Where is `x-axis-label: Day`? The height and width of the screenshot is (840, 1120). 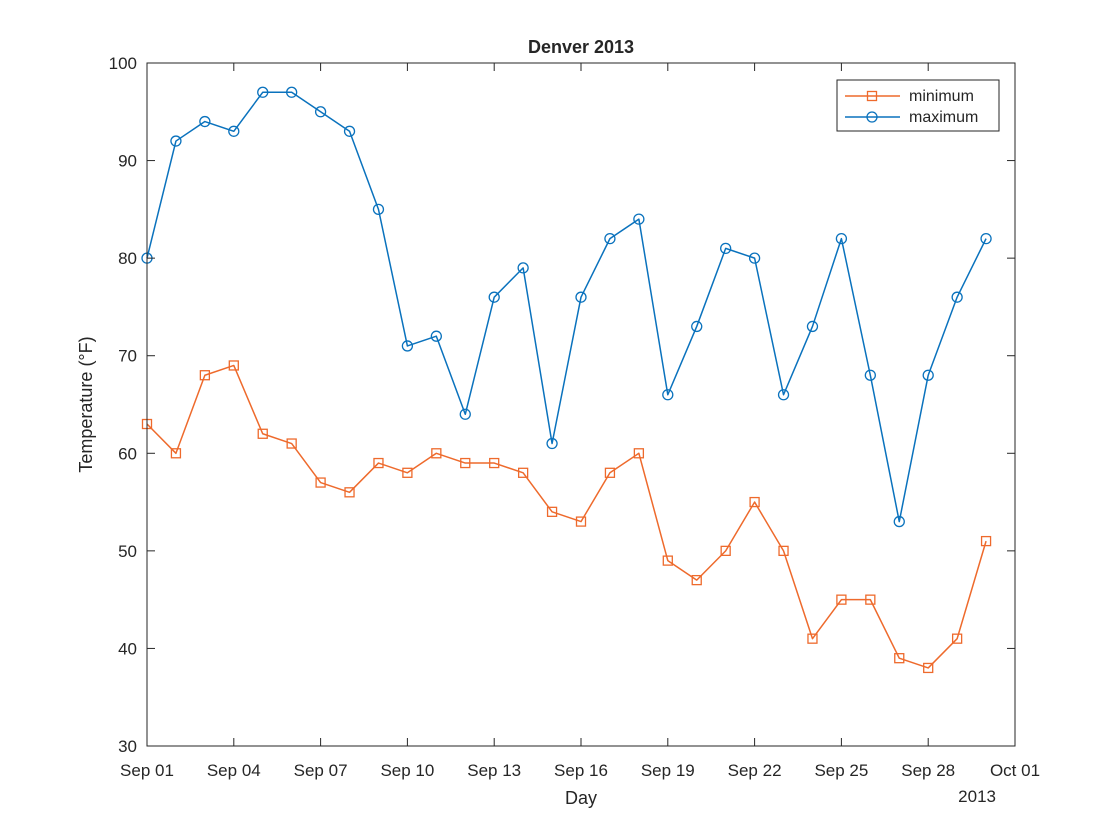
x-axis-label: Day is located at coordinates (581, 798).